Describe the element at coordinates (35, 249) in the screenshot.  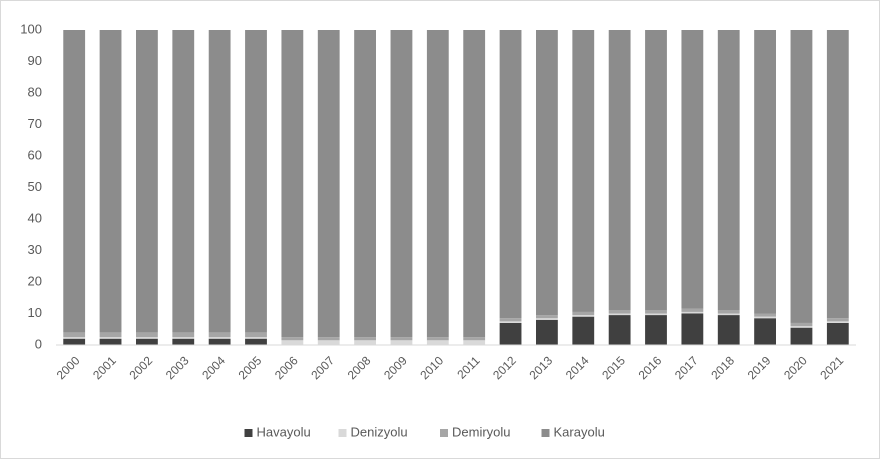
I see `y-tick-label: 30` at that location.